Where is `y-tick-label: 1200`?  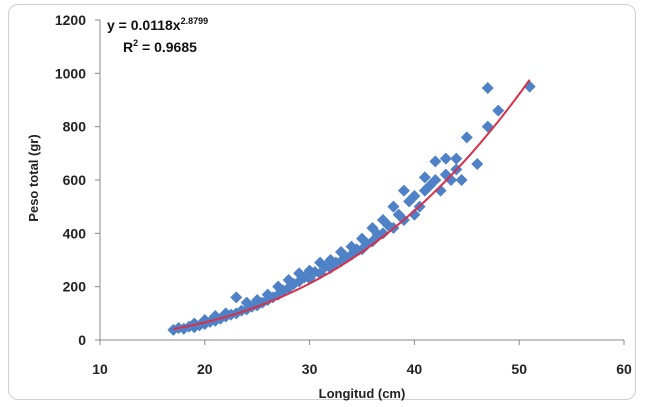
y-tick-label: 1200 is located at coordinates (70, 20).